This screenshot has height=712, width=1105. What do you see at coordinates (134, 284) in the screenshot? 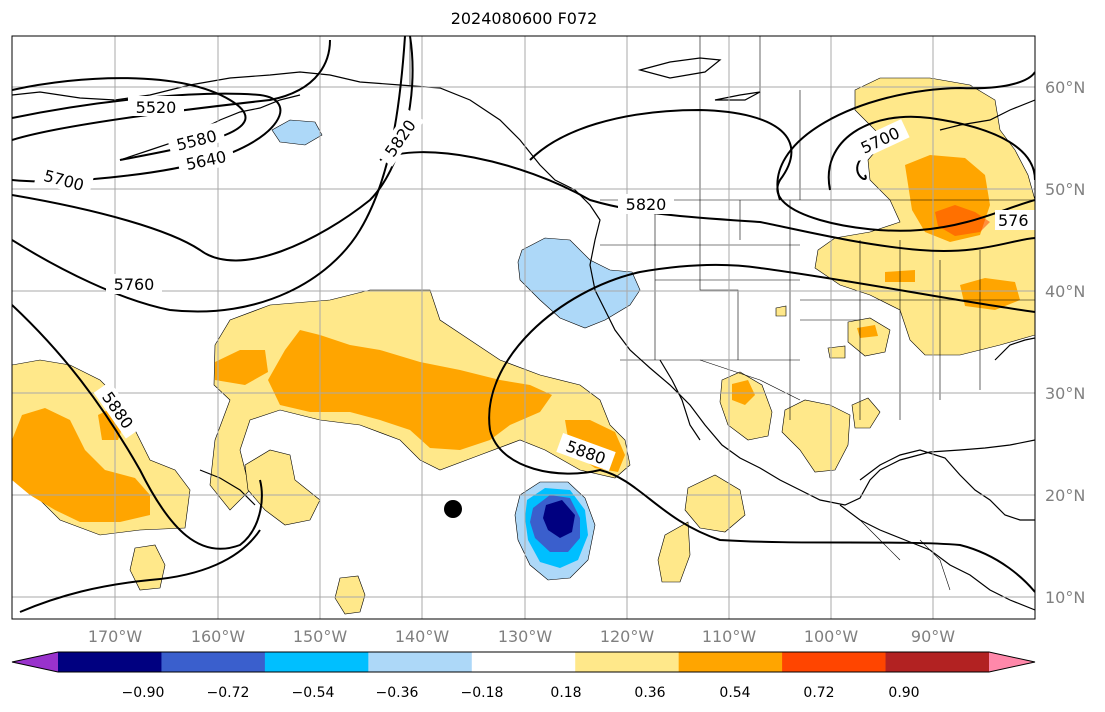
I see `contour-label: 5760` at bounding box center [134, 284].